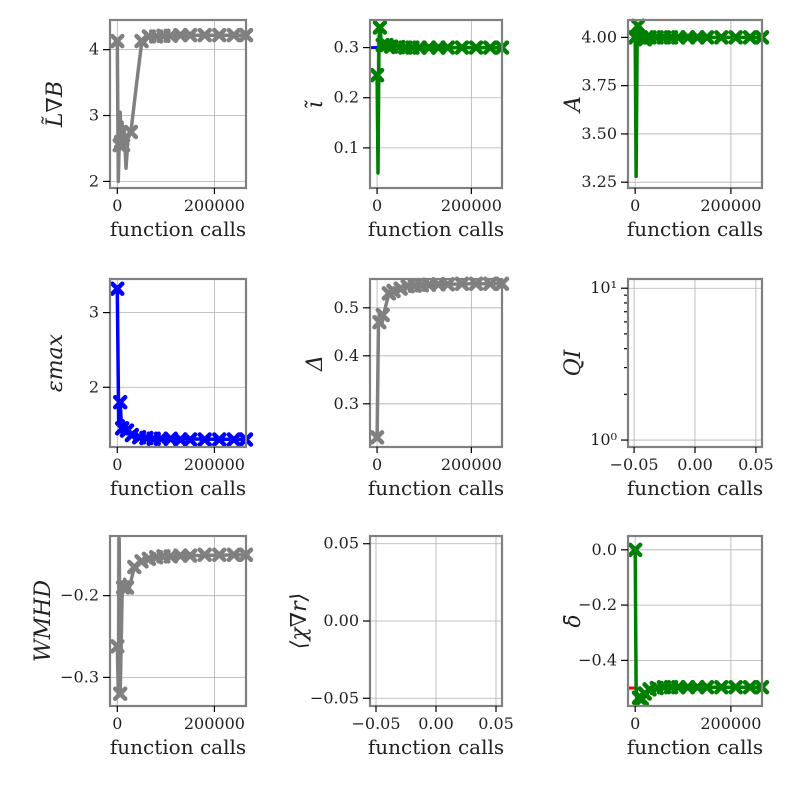  Describe the element at coordinates (315, 363) in the screenshot. I see `y-axis-label: Δ` at that location.